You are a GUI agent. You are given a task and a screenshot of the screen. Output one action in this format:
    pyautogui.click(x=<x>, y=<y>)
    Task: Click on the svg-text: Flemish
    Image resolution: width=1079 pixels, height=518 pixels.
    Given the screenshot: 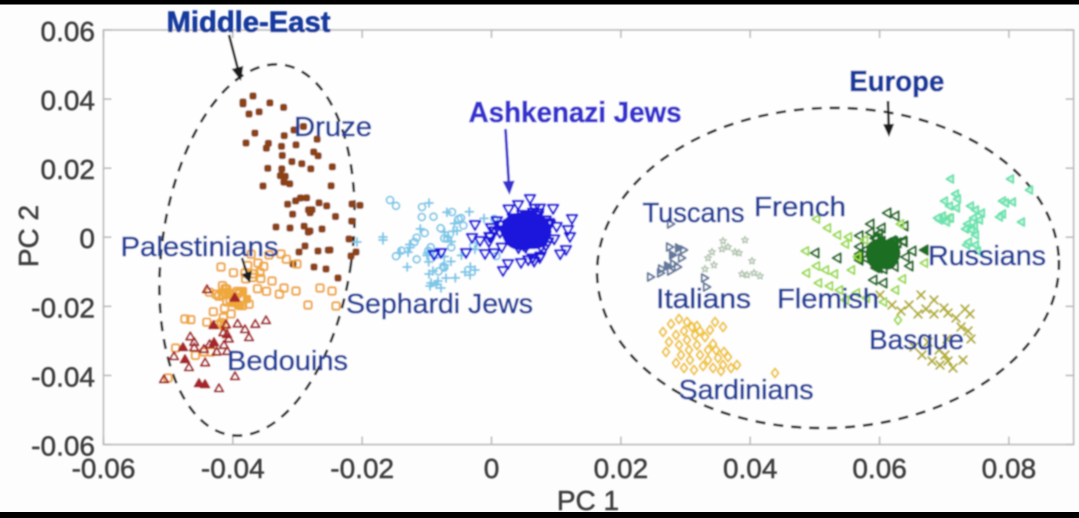 What is the action you would take?
    pyautogui.click(x=828, y=298)
    